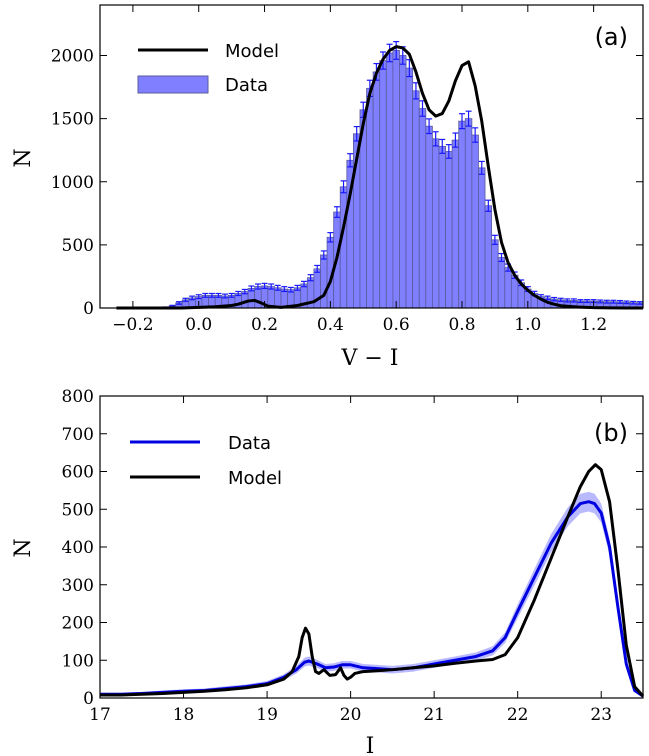 The height and width of the screenshot is (756, 649). I want to click on x-tick-label: 20, so click(351, 715).